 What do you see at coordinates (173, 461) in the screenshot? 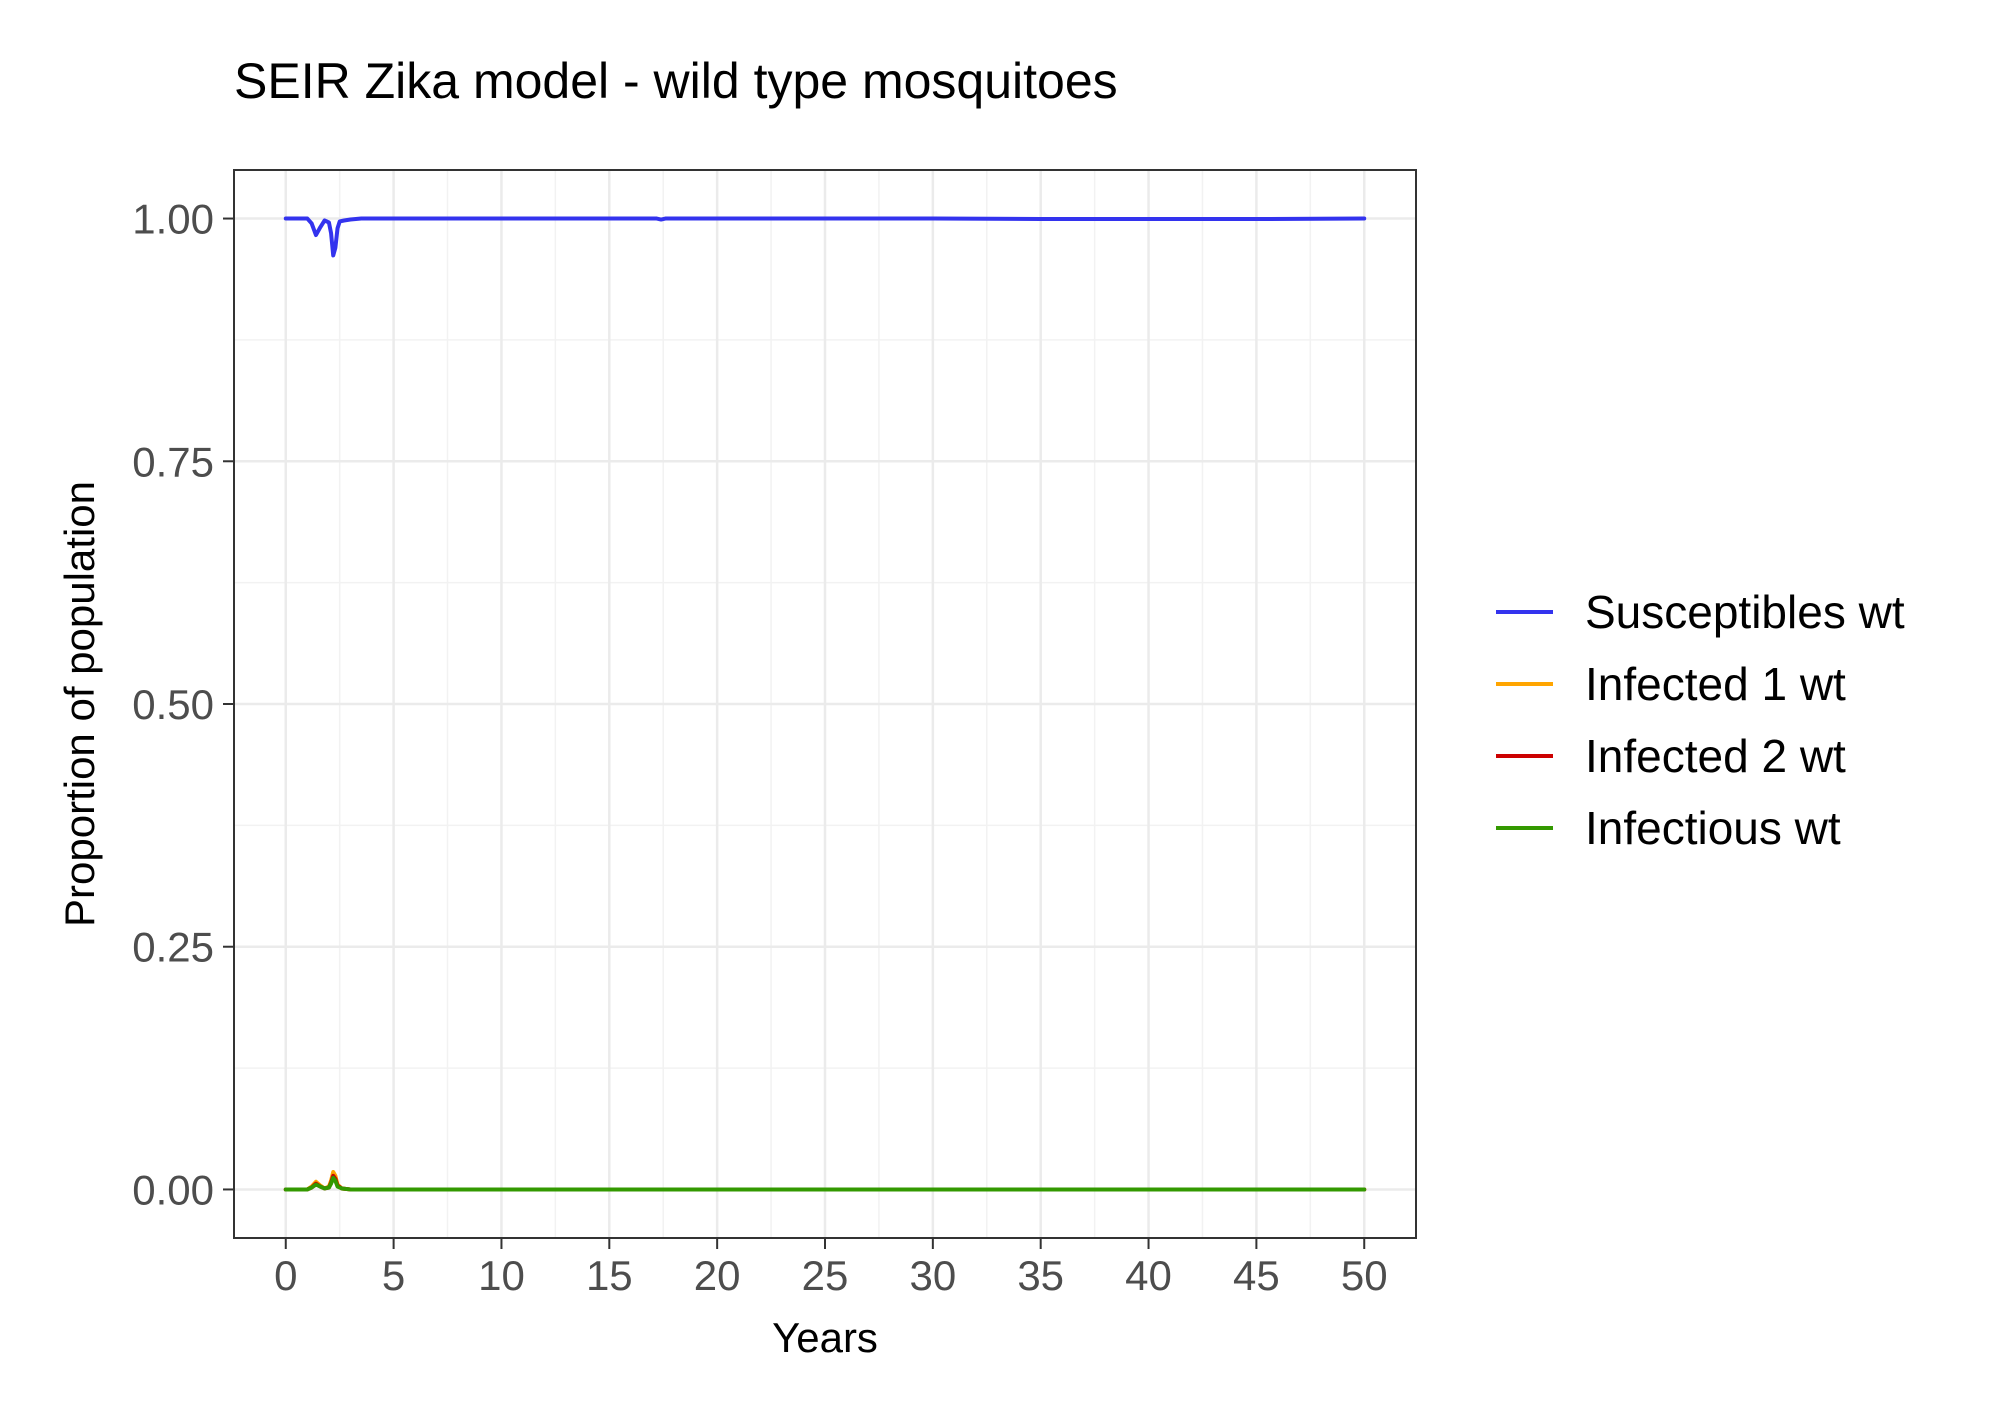
I see `y-tick-label: 0.75` at bounding box center [173, 461].